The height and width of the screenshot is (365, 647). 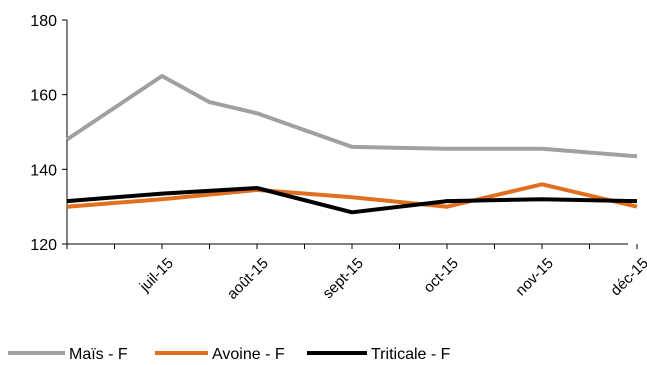 I want to click on legend-label: Triticale - F, so click(x=411, y=354).